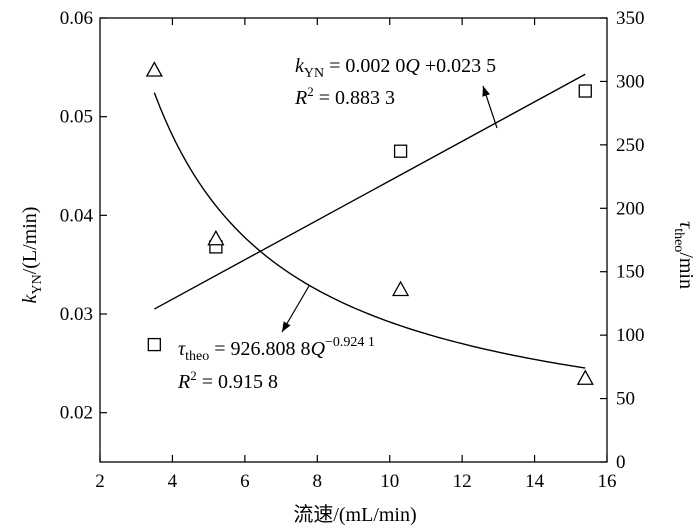  What do you see at coordinates (344, 96) in the screenshot?
I see `linear-fit-r2: R2 = 0.883 3` at bounding box center [344, 96].